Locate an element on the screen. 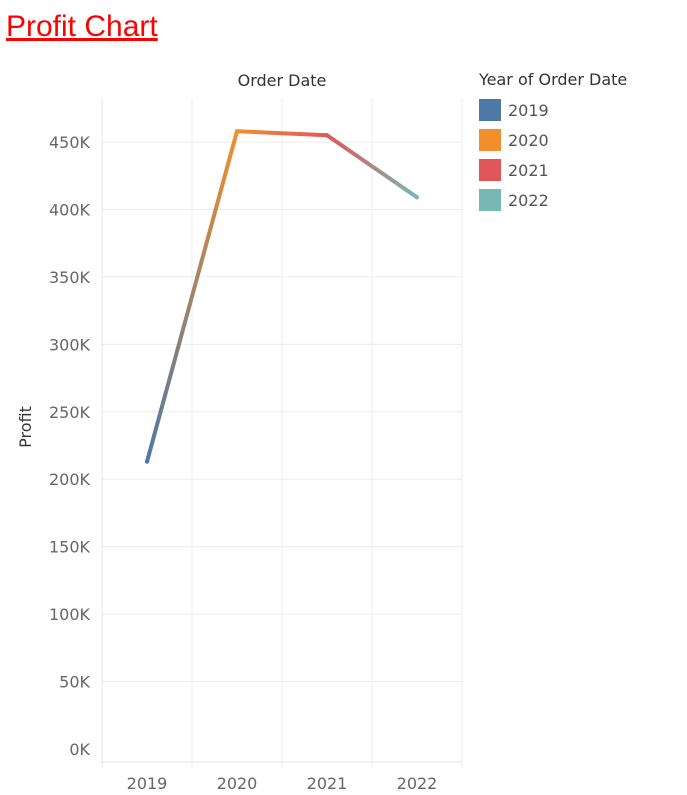 The width and height of the screenshot is (687, 795). y-tick-label: 250K is located at coordinates (70, 412).